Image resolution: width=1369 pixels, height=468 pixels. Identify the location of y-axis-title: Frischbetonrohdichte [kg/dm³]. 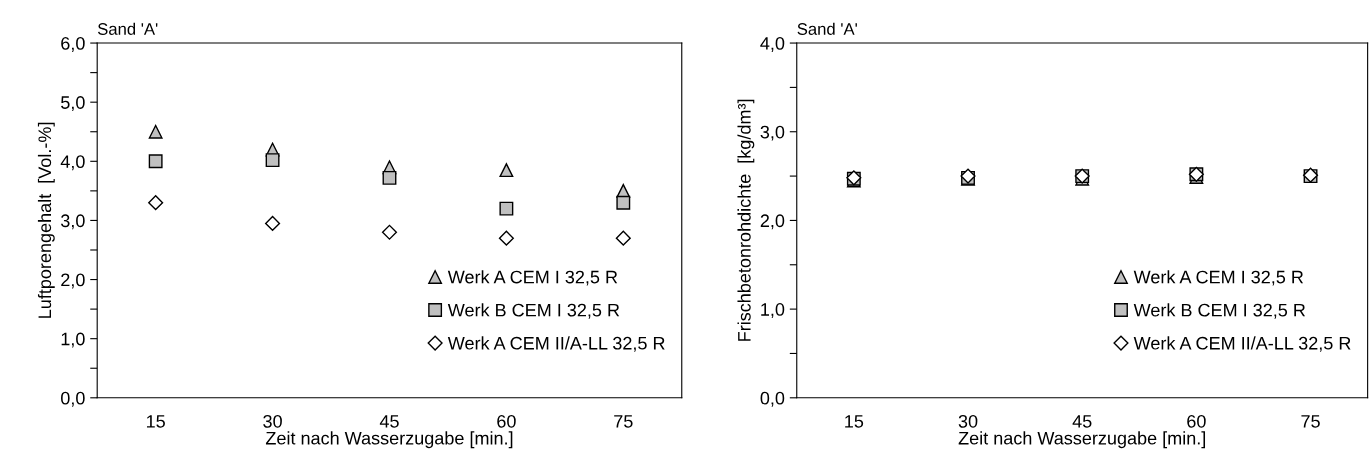
(746, 220).